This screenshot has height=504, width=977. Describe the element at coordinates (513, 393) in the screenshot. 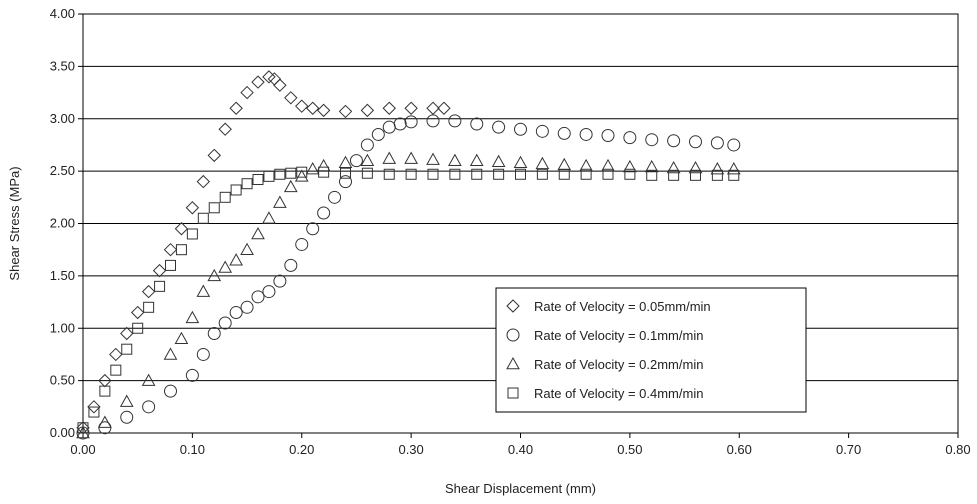

I see `legend-marker-square` at that location.